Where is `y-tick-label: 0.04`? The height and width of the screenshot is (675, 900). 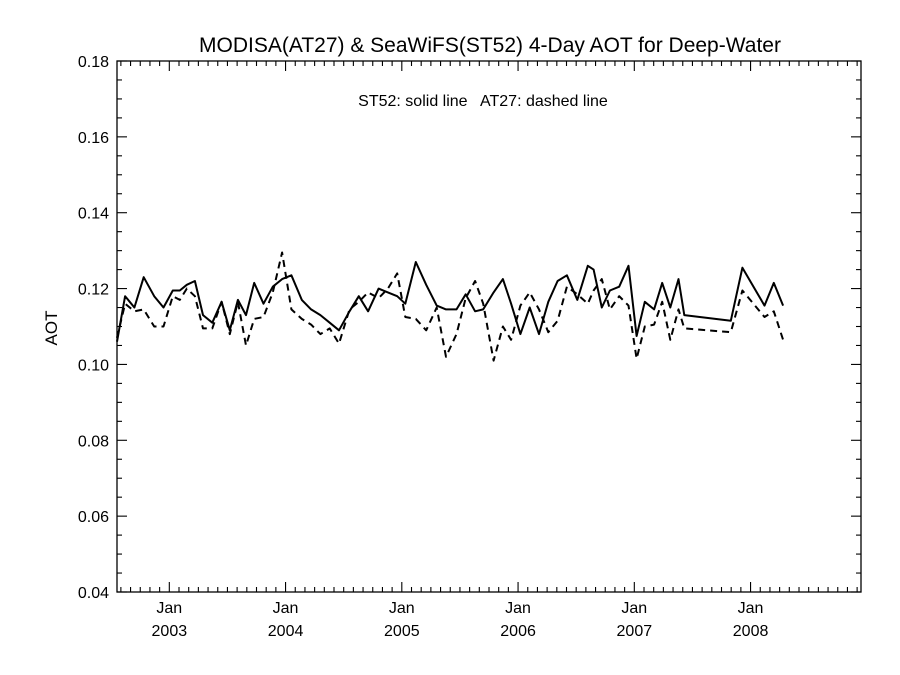 y-tick-label: 0.04 is located at coordinates (93, 593).